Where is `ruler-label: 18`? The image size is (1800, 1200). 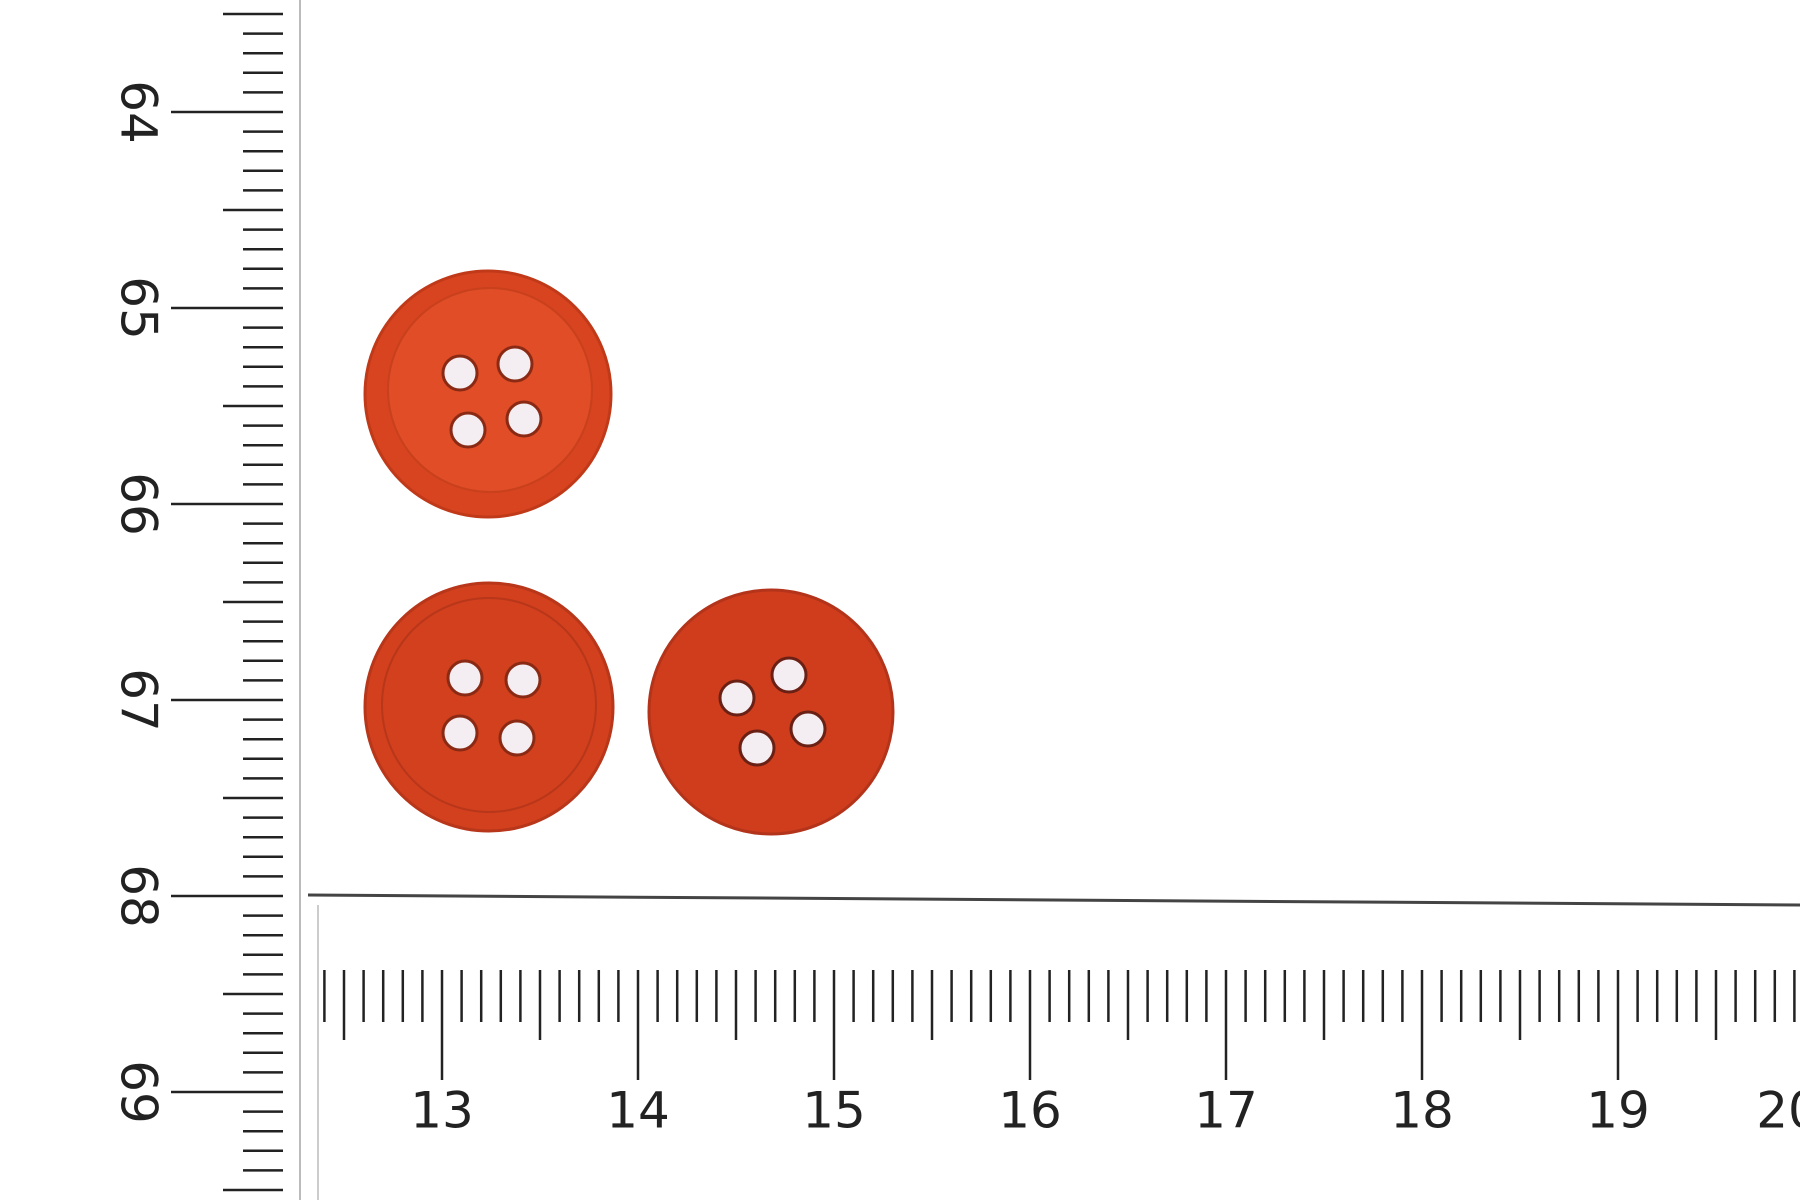
ruler-label: 18 is located at coordinates (1422, 1111).